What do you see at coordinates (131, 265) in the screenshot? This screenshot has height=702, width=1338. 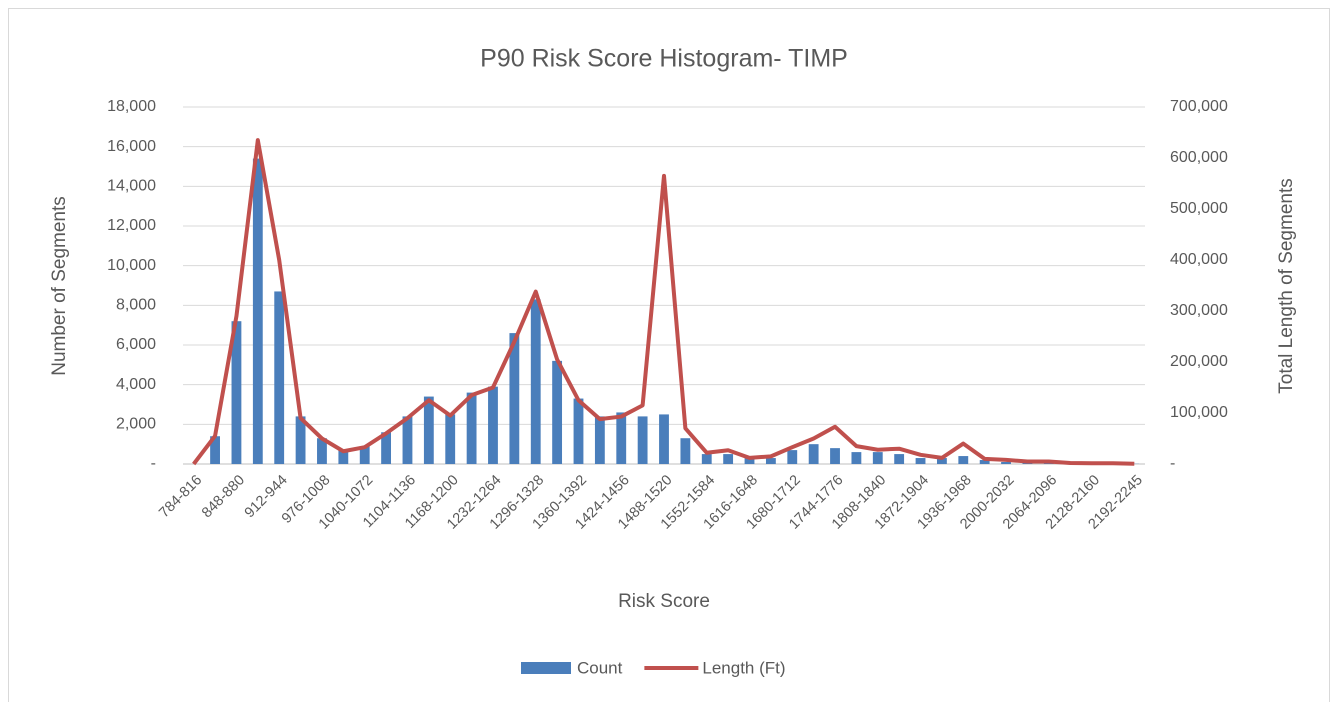 I see `y-tick-label: 10,000` at bounding box center [131, 265].